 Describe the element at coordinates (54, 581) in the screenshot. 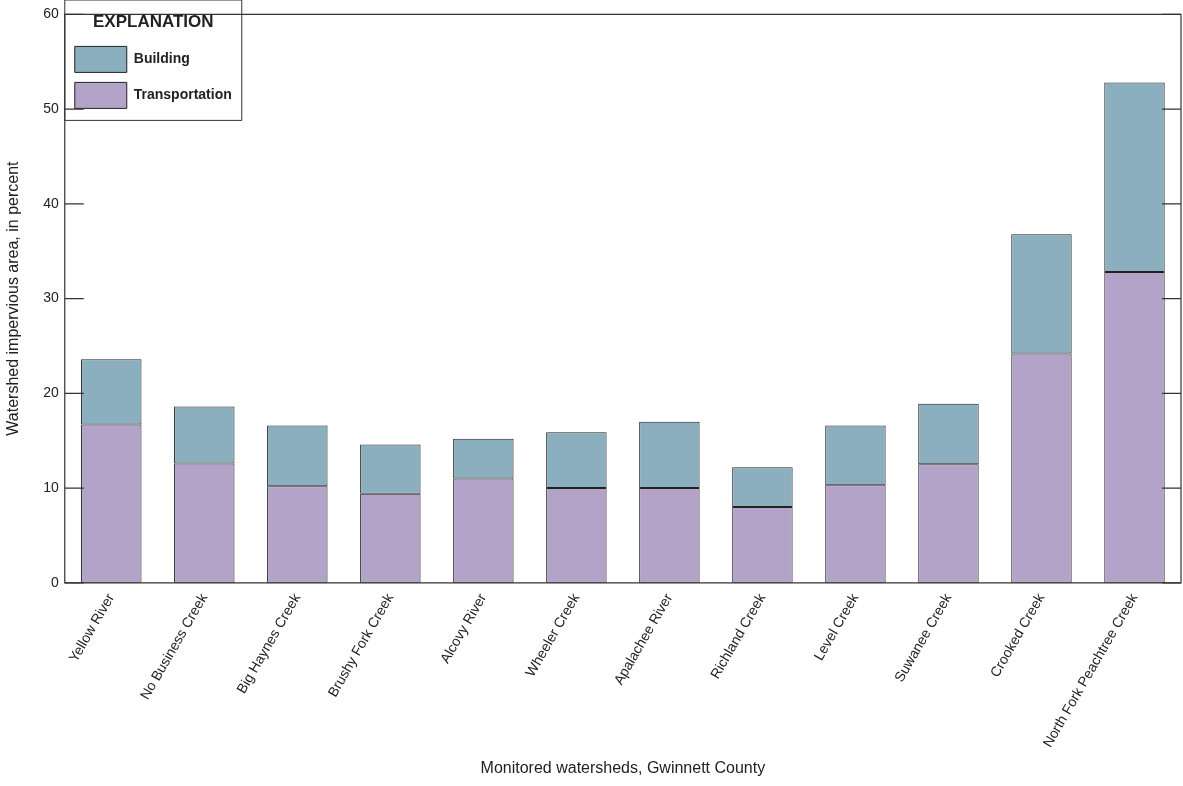

I see `y-tick-label: 0` at that location.